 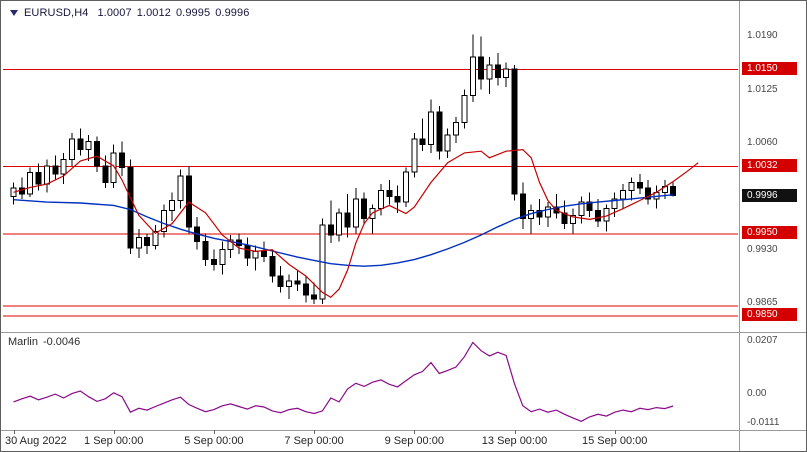 I want to click on price-axis-divider, so click(x=739, y=226).